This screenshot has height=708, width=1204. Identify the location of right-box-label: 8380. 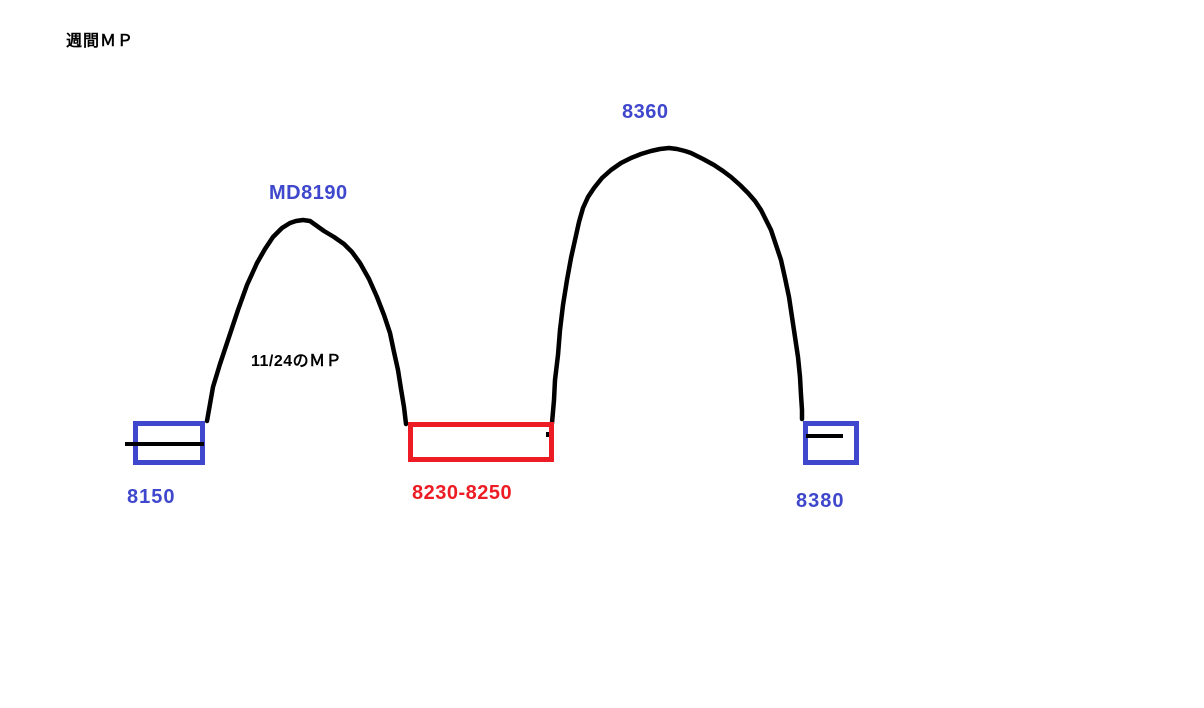
(820, 501).